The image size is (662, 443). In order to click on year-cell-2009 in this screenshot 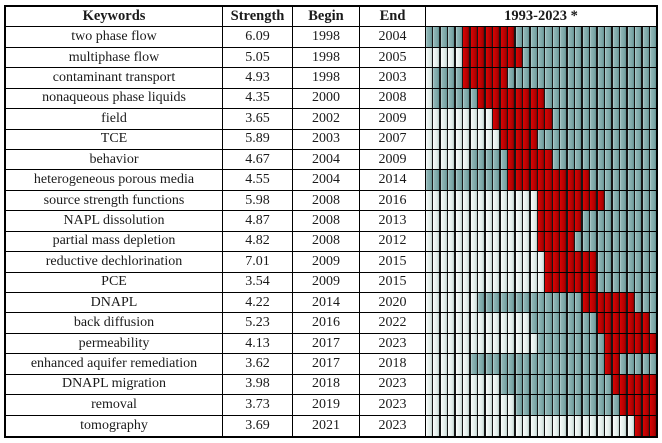, I will do `click(548, 37)`.